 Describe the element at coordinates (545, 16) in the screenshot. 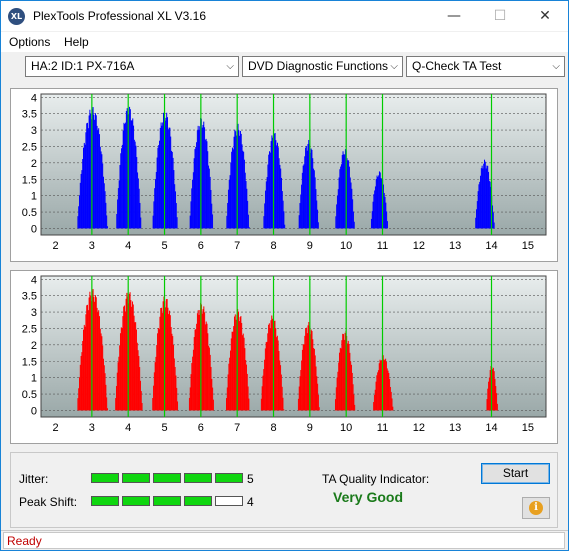

I see `close-button: ✕` at that location.